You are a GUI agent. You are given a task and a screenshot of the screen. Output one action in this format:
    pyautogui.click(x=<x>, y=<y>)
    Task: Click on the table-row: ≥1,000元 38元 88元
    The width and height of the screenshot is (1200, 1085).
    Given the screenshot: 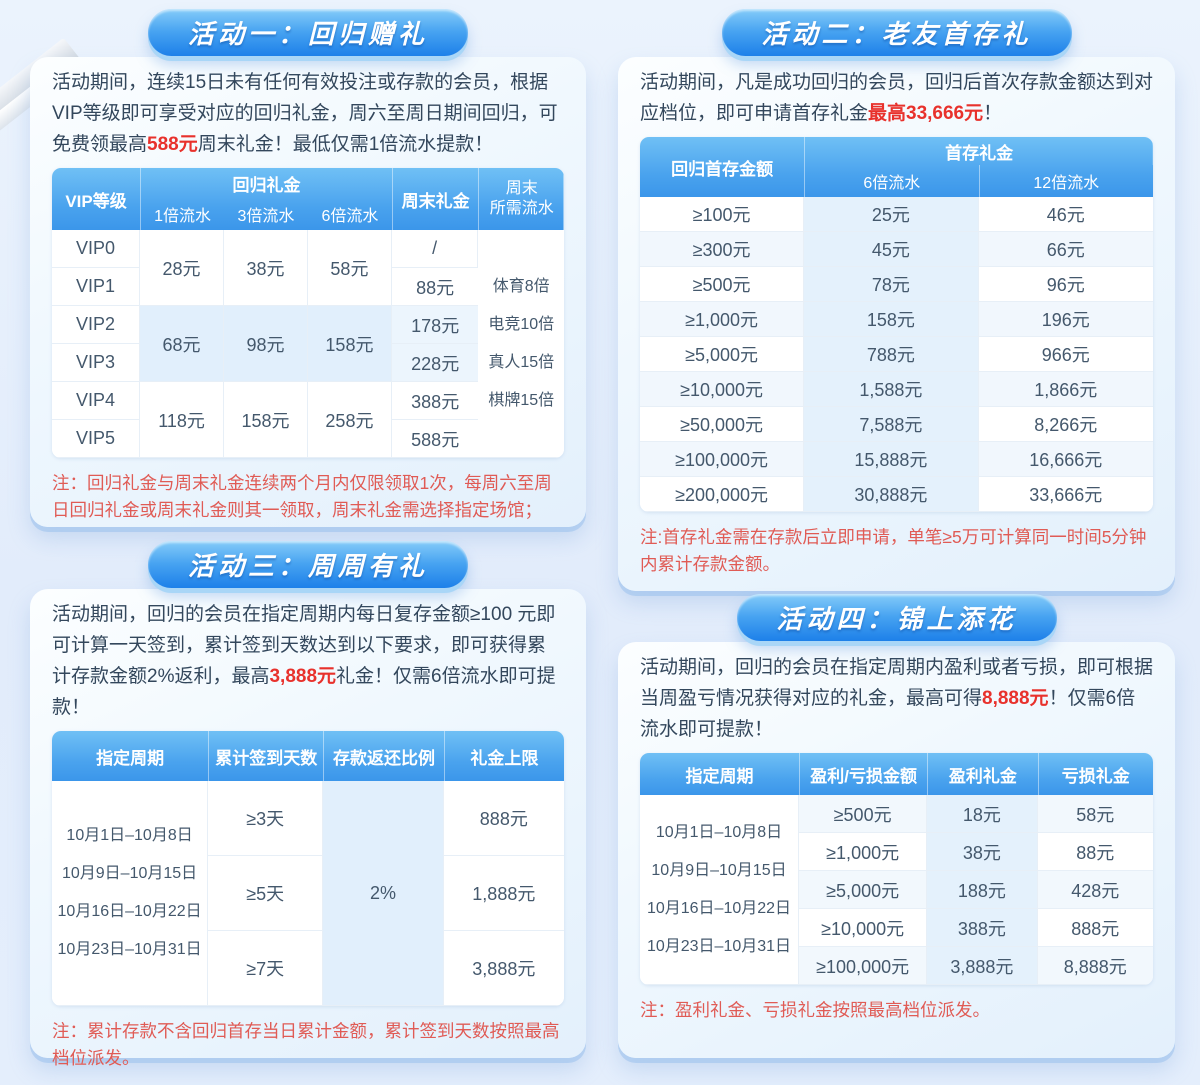 What is the action you would take?
    pyautogui.click(x=896, y=852)
    